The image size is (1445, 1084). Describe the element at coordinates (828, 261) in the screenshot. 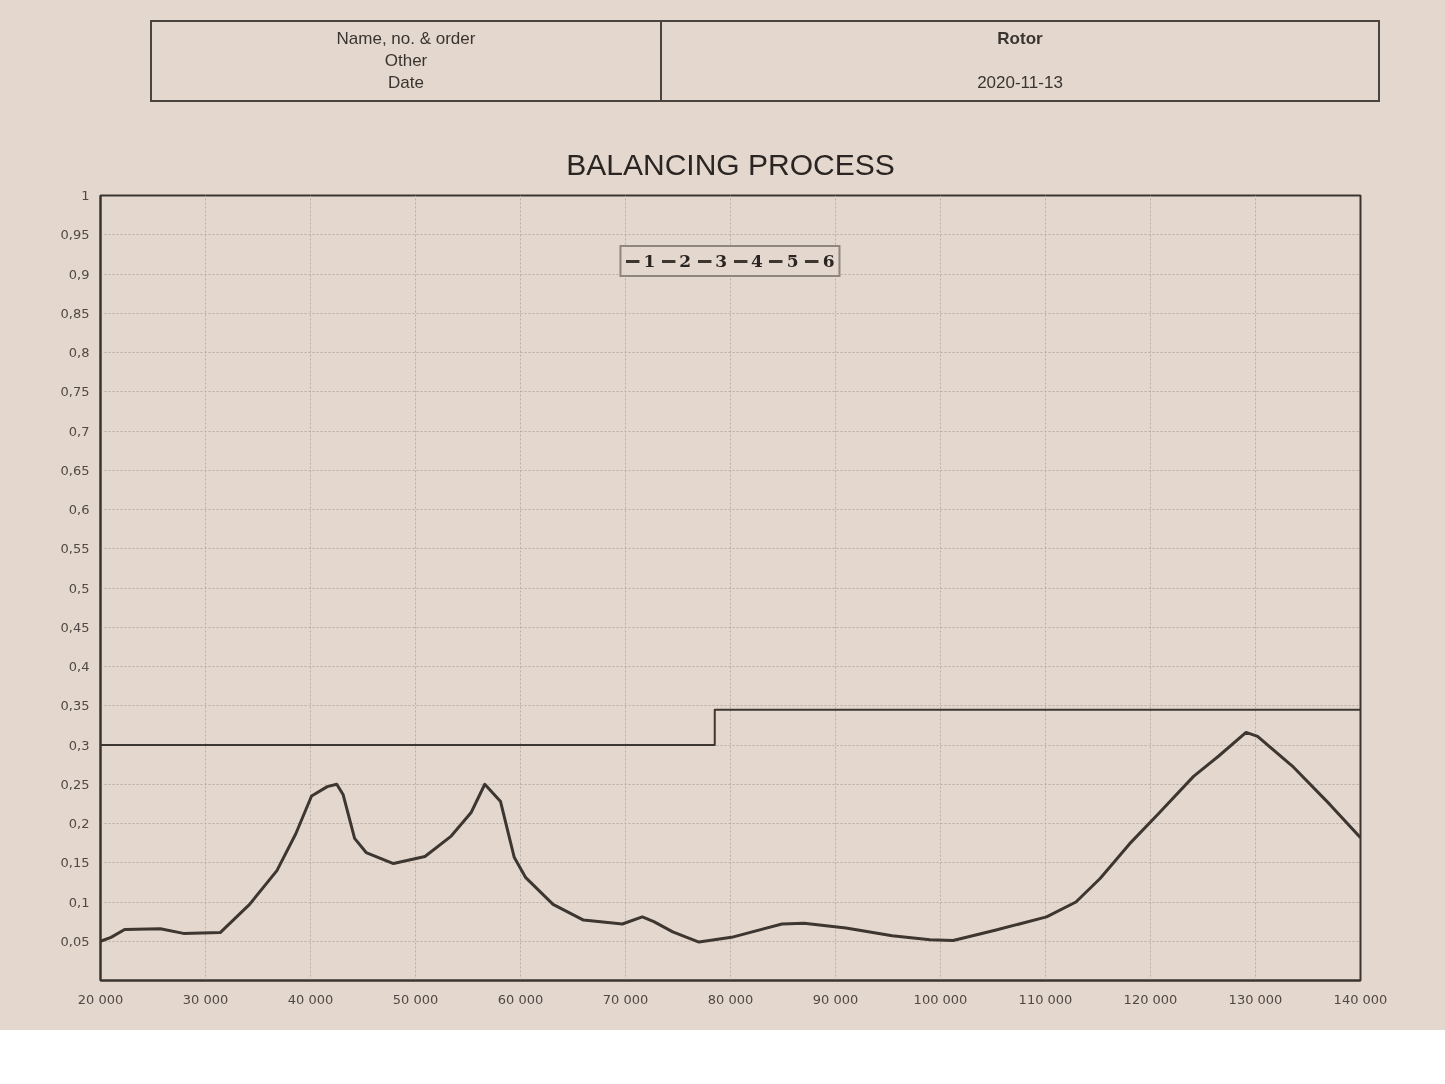

I see `legend-label: 6` at that location.